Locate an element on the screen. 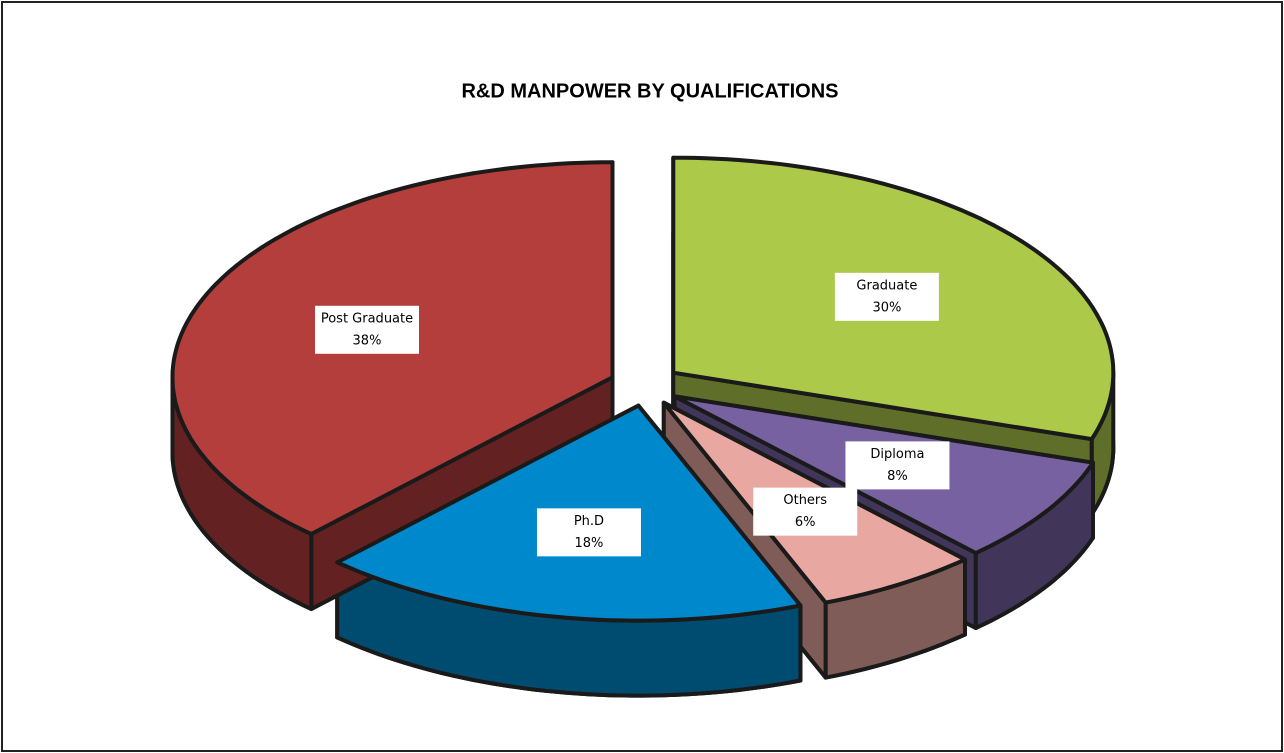 This screenshot has height=753, width=1284. value-label: 6% is located at coordinates (805, 522).